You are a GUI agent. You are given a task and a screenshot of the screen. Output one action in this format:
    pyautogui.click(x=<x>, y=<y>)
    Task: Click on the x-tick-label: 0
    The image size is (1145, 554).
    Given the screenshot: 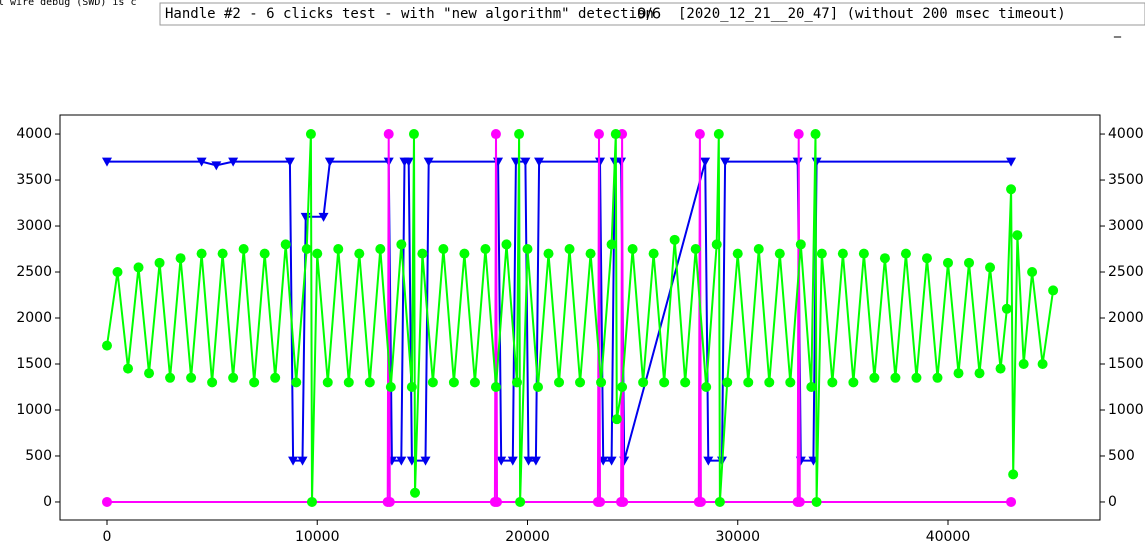 What is the action you would take?
    pyautogui.click(x=107, y=537)
    